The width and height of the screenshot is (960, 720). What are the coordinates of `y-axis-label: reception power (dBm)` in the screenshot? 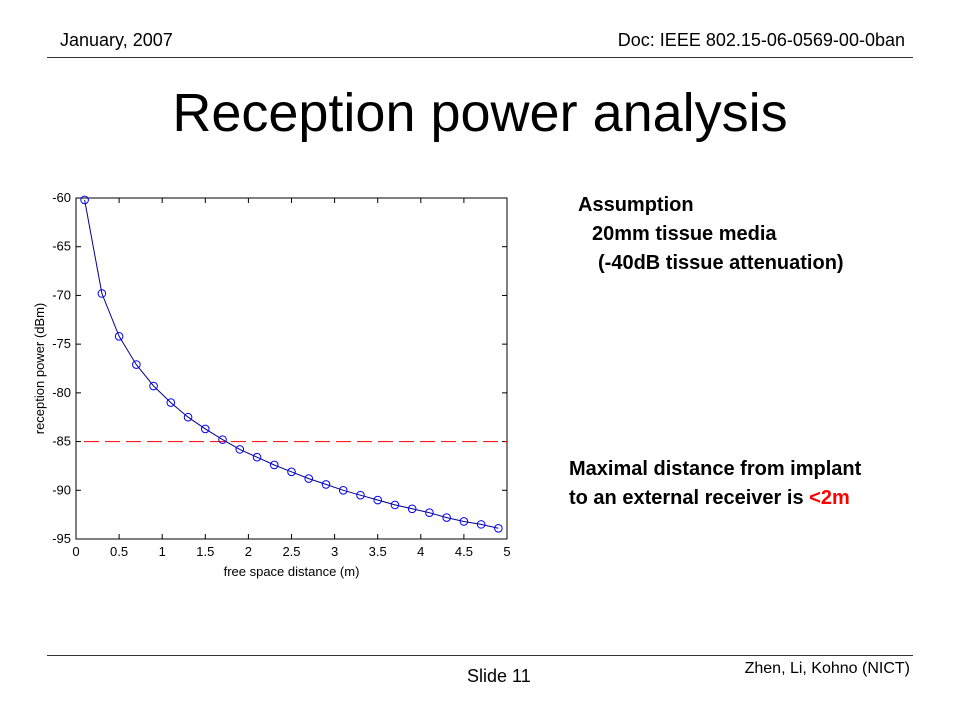 It's located at (39, 369).